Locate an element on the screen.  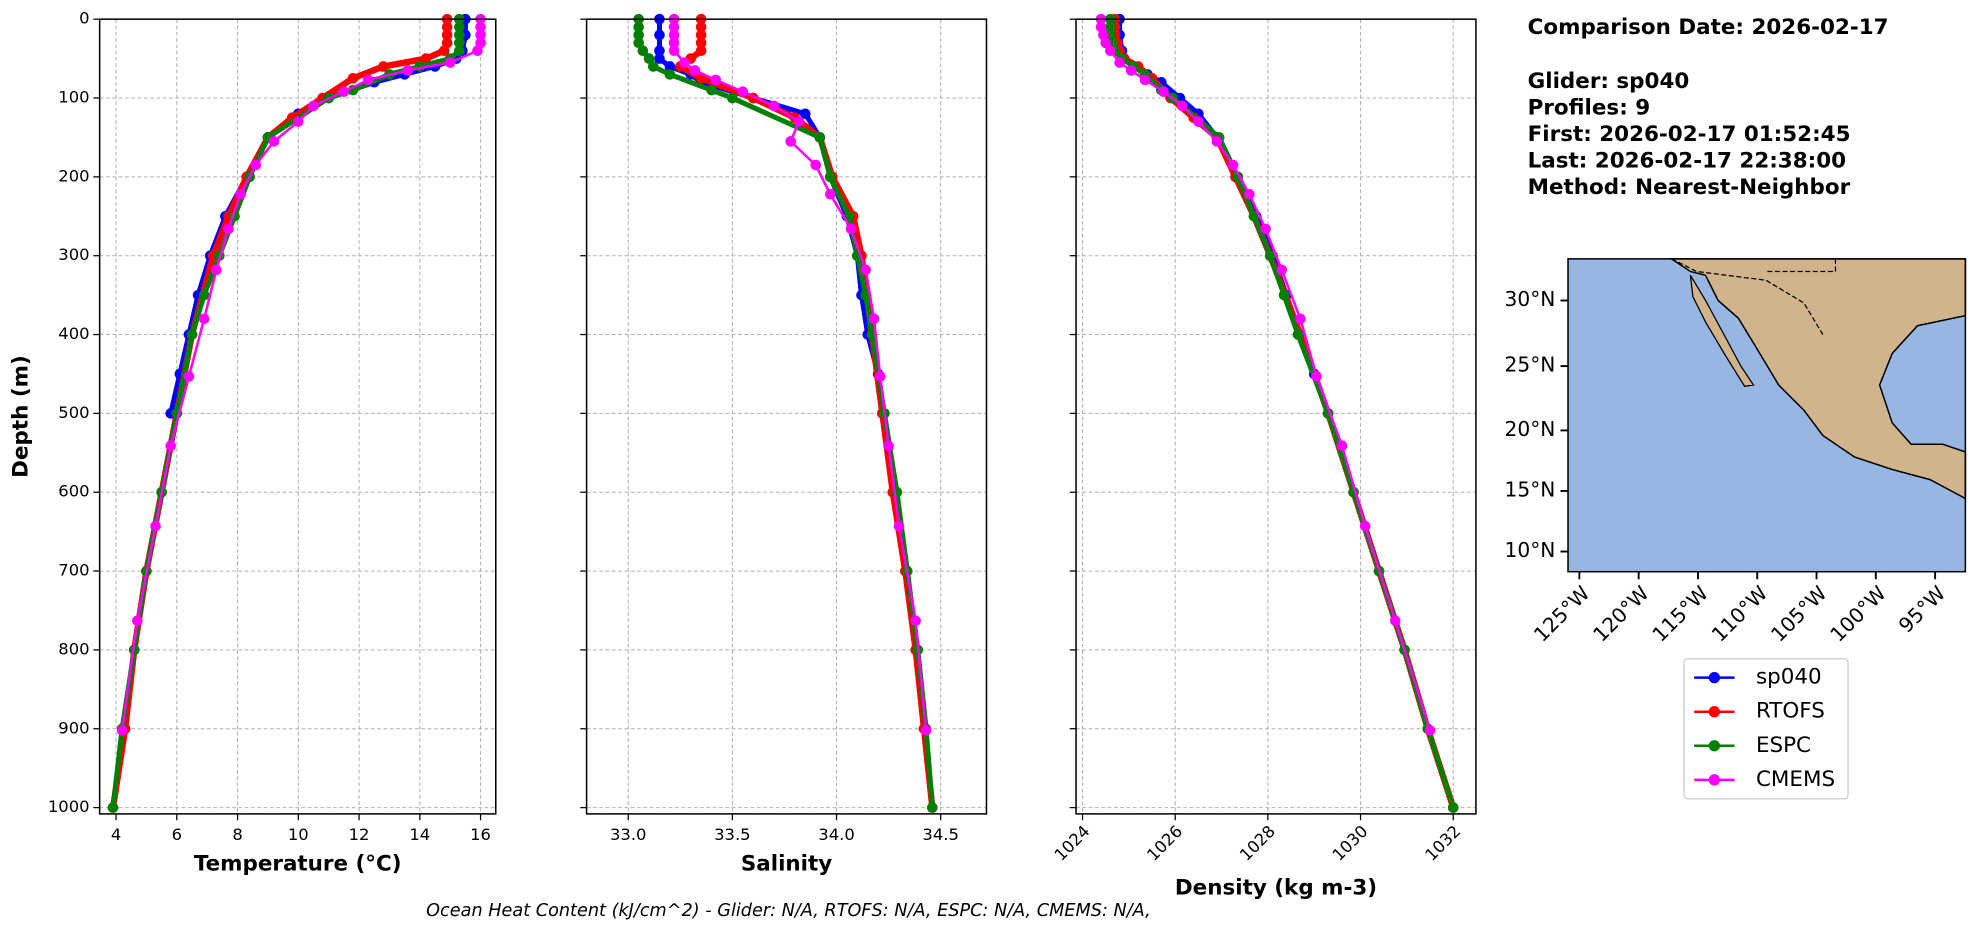
info-line: Comparison Date: 2026-02-17 is located at coordinates (1708, 27).